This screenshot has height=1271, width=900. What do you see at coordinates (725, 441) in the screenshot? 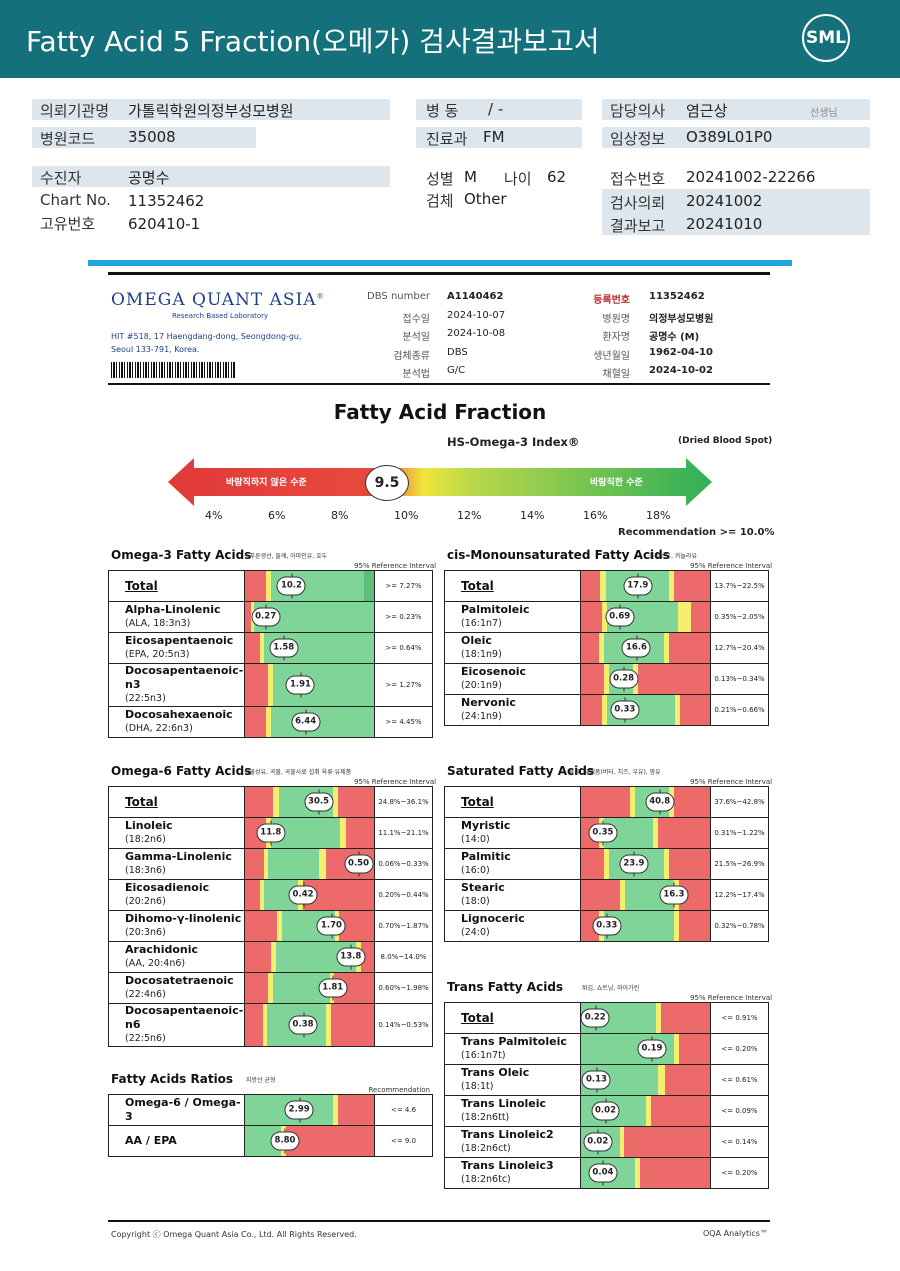
I see `index-note: (Dried Blood Spot)` at bounding box center [725, 441].